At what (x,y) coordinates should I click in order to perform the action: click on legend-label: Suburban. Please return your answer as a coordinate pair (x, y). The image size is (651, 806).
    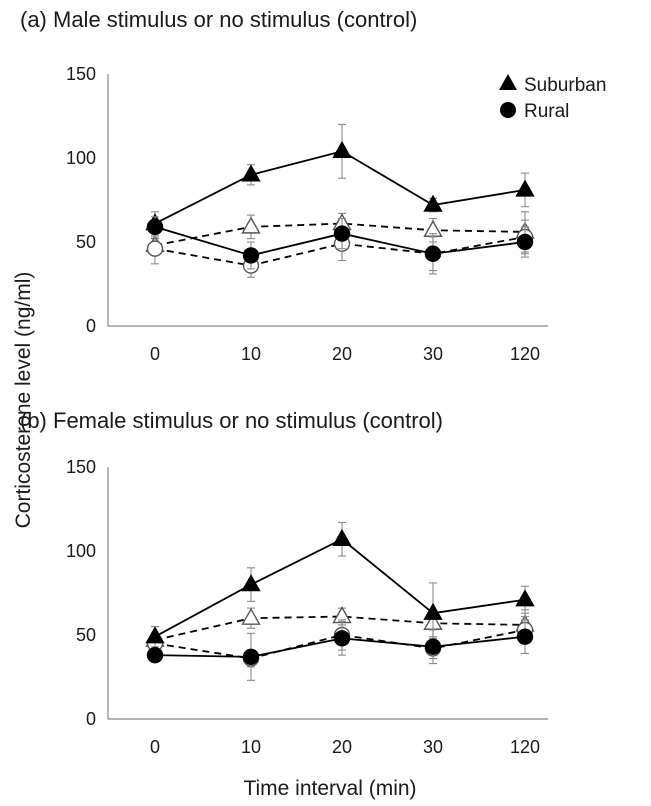
    Looking at the image, I should click on (565, 85).